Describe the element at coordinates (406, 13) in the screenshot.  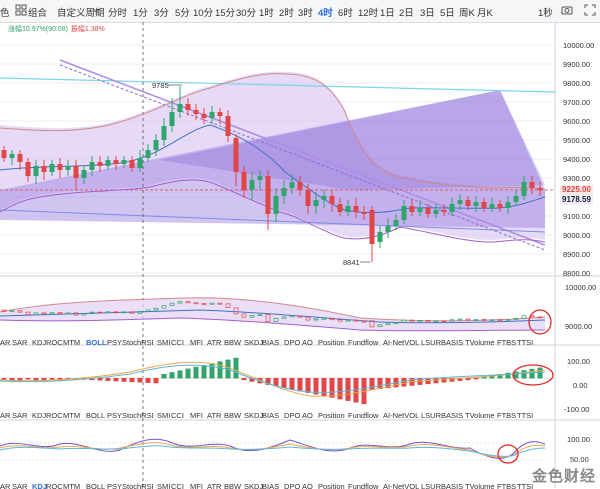
I see `period-14: 2日` at that location.